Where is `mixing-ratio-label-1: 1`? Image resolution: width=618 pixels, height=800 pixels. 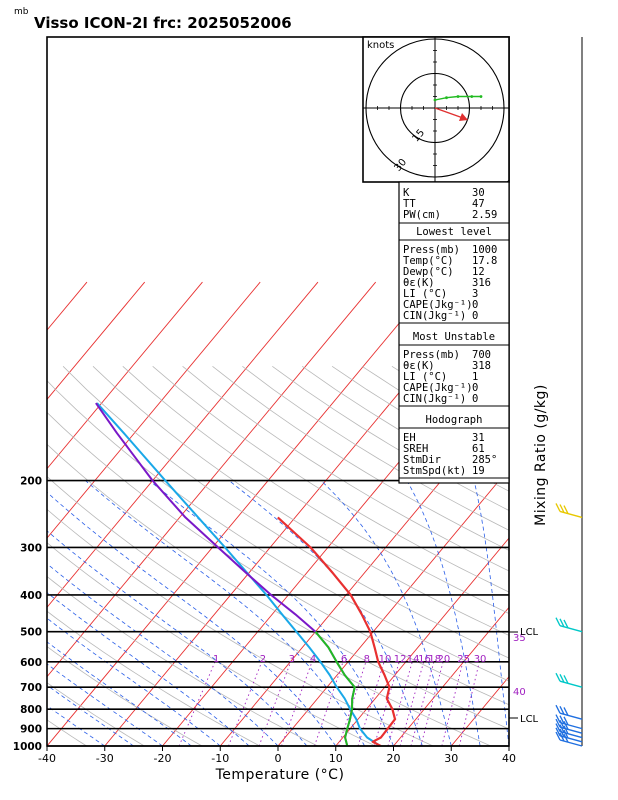 mixing-ratio-label-1: 1 is located at coordinates (216, 659).